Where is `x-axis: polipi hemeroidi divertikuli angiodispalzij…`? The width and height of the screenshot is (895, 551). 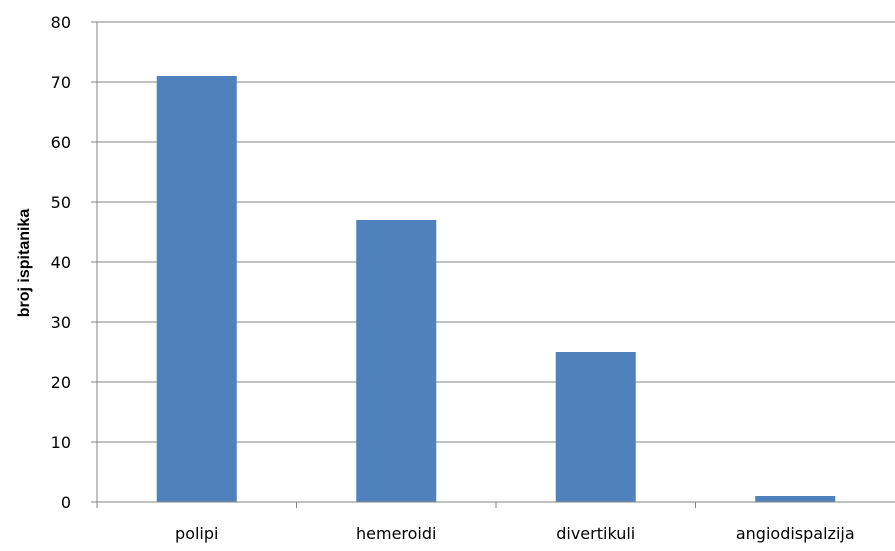 x-axis: polipi hemeroidi divertikuli angiodispalzij… is located at coordinates (495, 522).